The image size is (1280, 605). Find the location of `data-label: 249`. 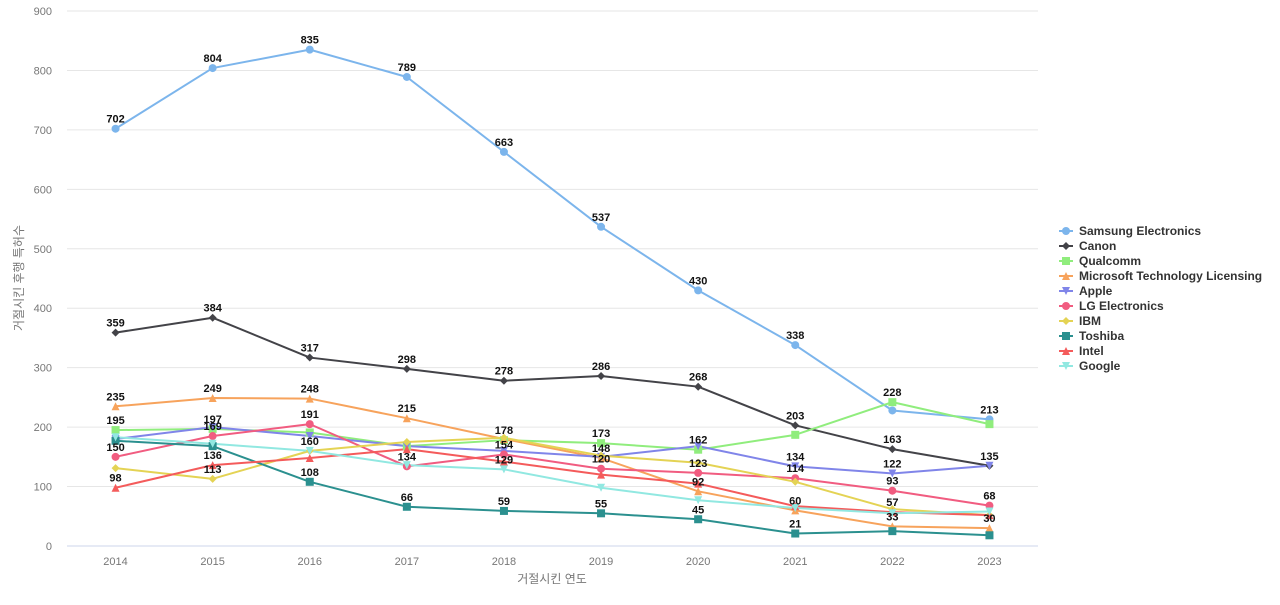

data-label: 249 is located at coordinates (212, 389).